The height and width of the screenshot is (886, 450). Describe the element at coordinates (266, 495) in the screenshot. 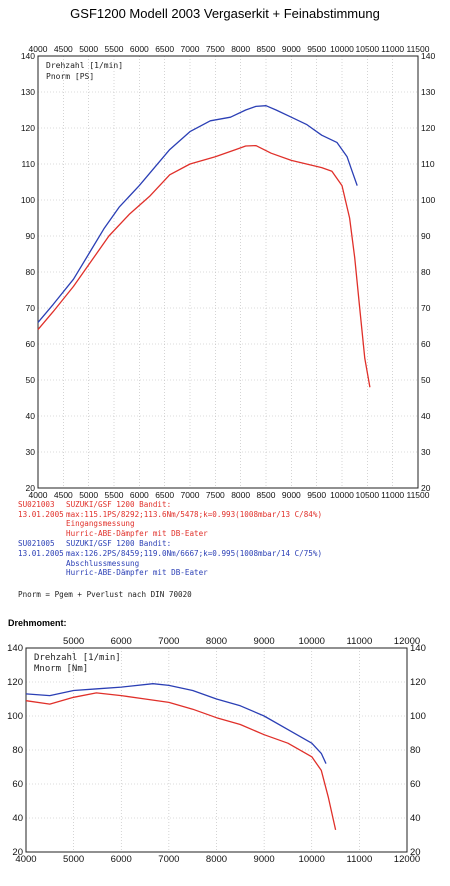

I see `power-x-tick-label-bottom: 8500` at that location.